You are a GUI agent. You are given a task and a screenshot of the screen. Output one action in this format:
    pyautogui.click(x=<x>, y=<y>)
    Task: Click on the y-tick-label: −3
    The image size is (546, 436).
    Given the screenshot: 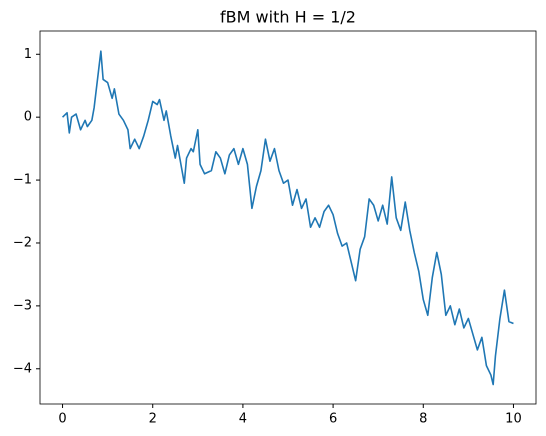 What is the action you would take?
    pyautogui.click(x=22, y=305)
    